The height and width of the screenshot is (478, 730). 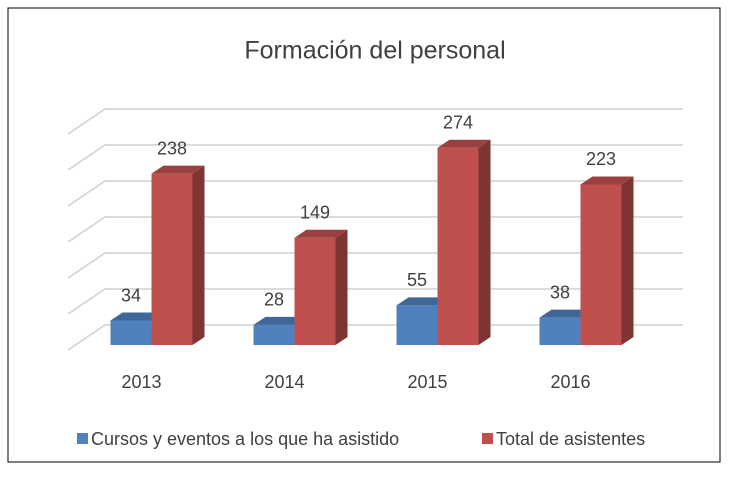 I want to click on chart-title: Formación del personal, so click(x=374, y=51).